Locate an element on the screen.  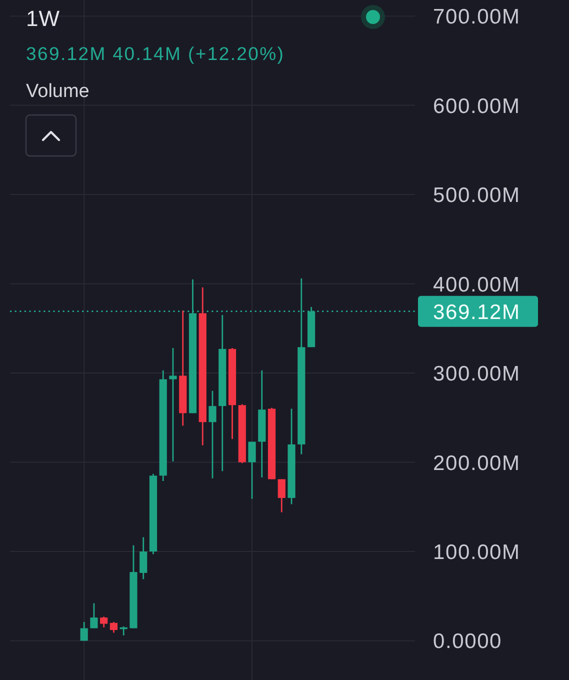
y-tick-label: 400.00M is located at coordinates (476, 284).